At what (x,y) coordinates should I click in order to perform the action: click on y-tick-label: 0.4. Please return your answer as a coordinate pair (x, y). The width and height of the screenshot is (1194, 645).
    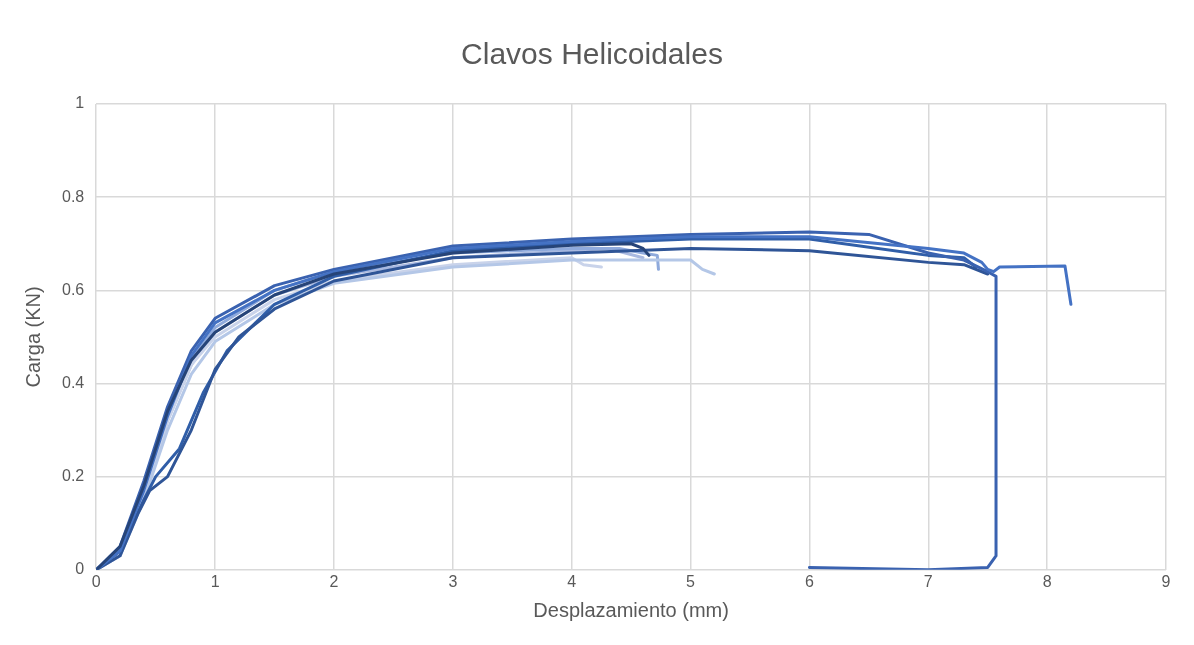
    Looking at the image, I should click on (73, 382).